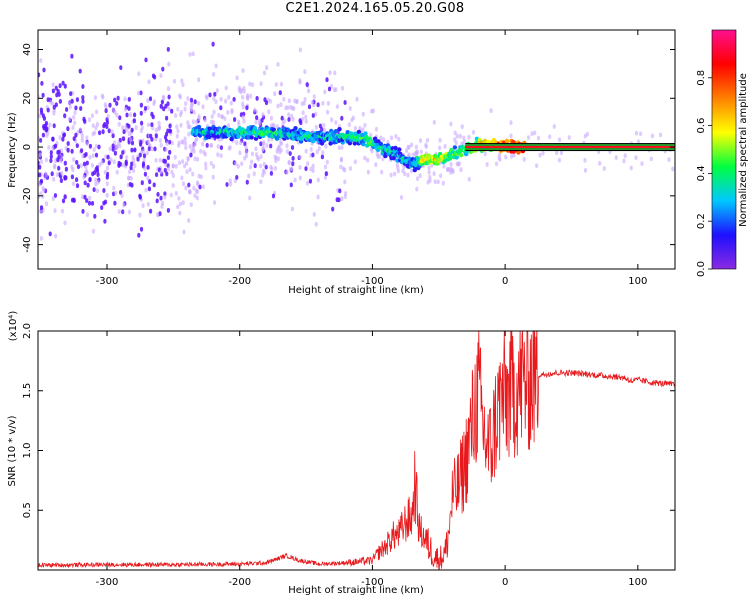 The image size is (750, 600). What do you see at coordinates (701, 126) in the screenshot?
I see `colorbar-tick-label: 0.6` at bounding box center [701, 126].